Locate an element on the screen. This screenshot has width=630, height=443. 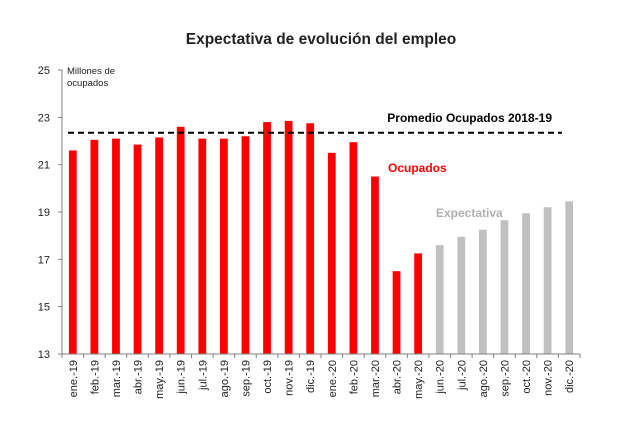
x-tick-label: mar.-20 is located at coordinates (376, 378).